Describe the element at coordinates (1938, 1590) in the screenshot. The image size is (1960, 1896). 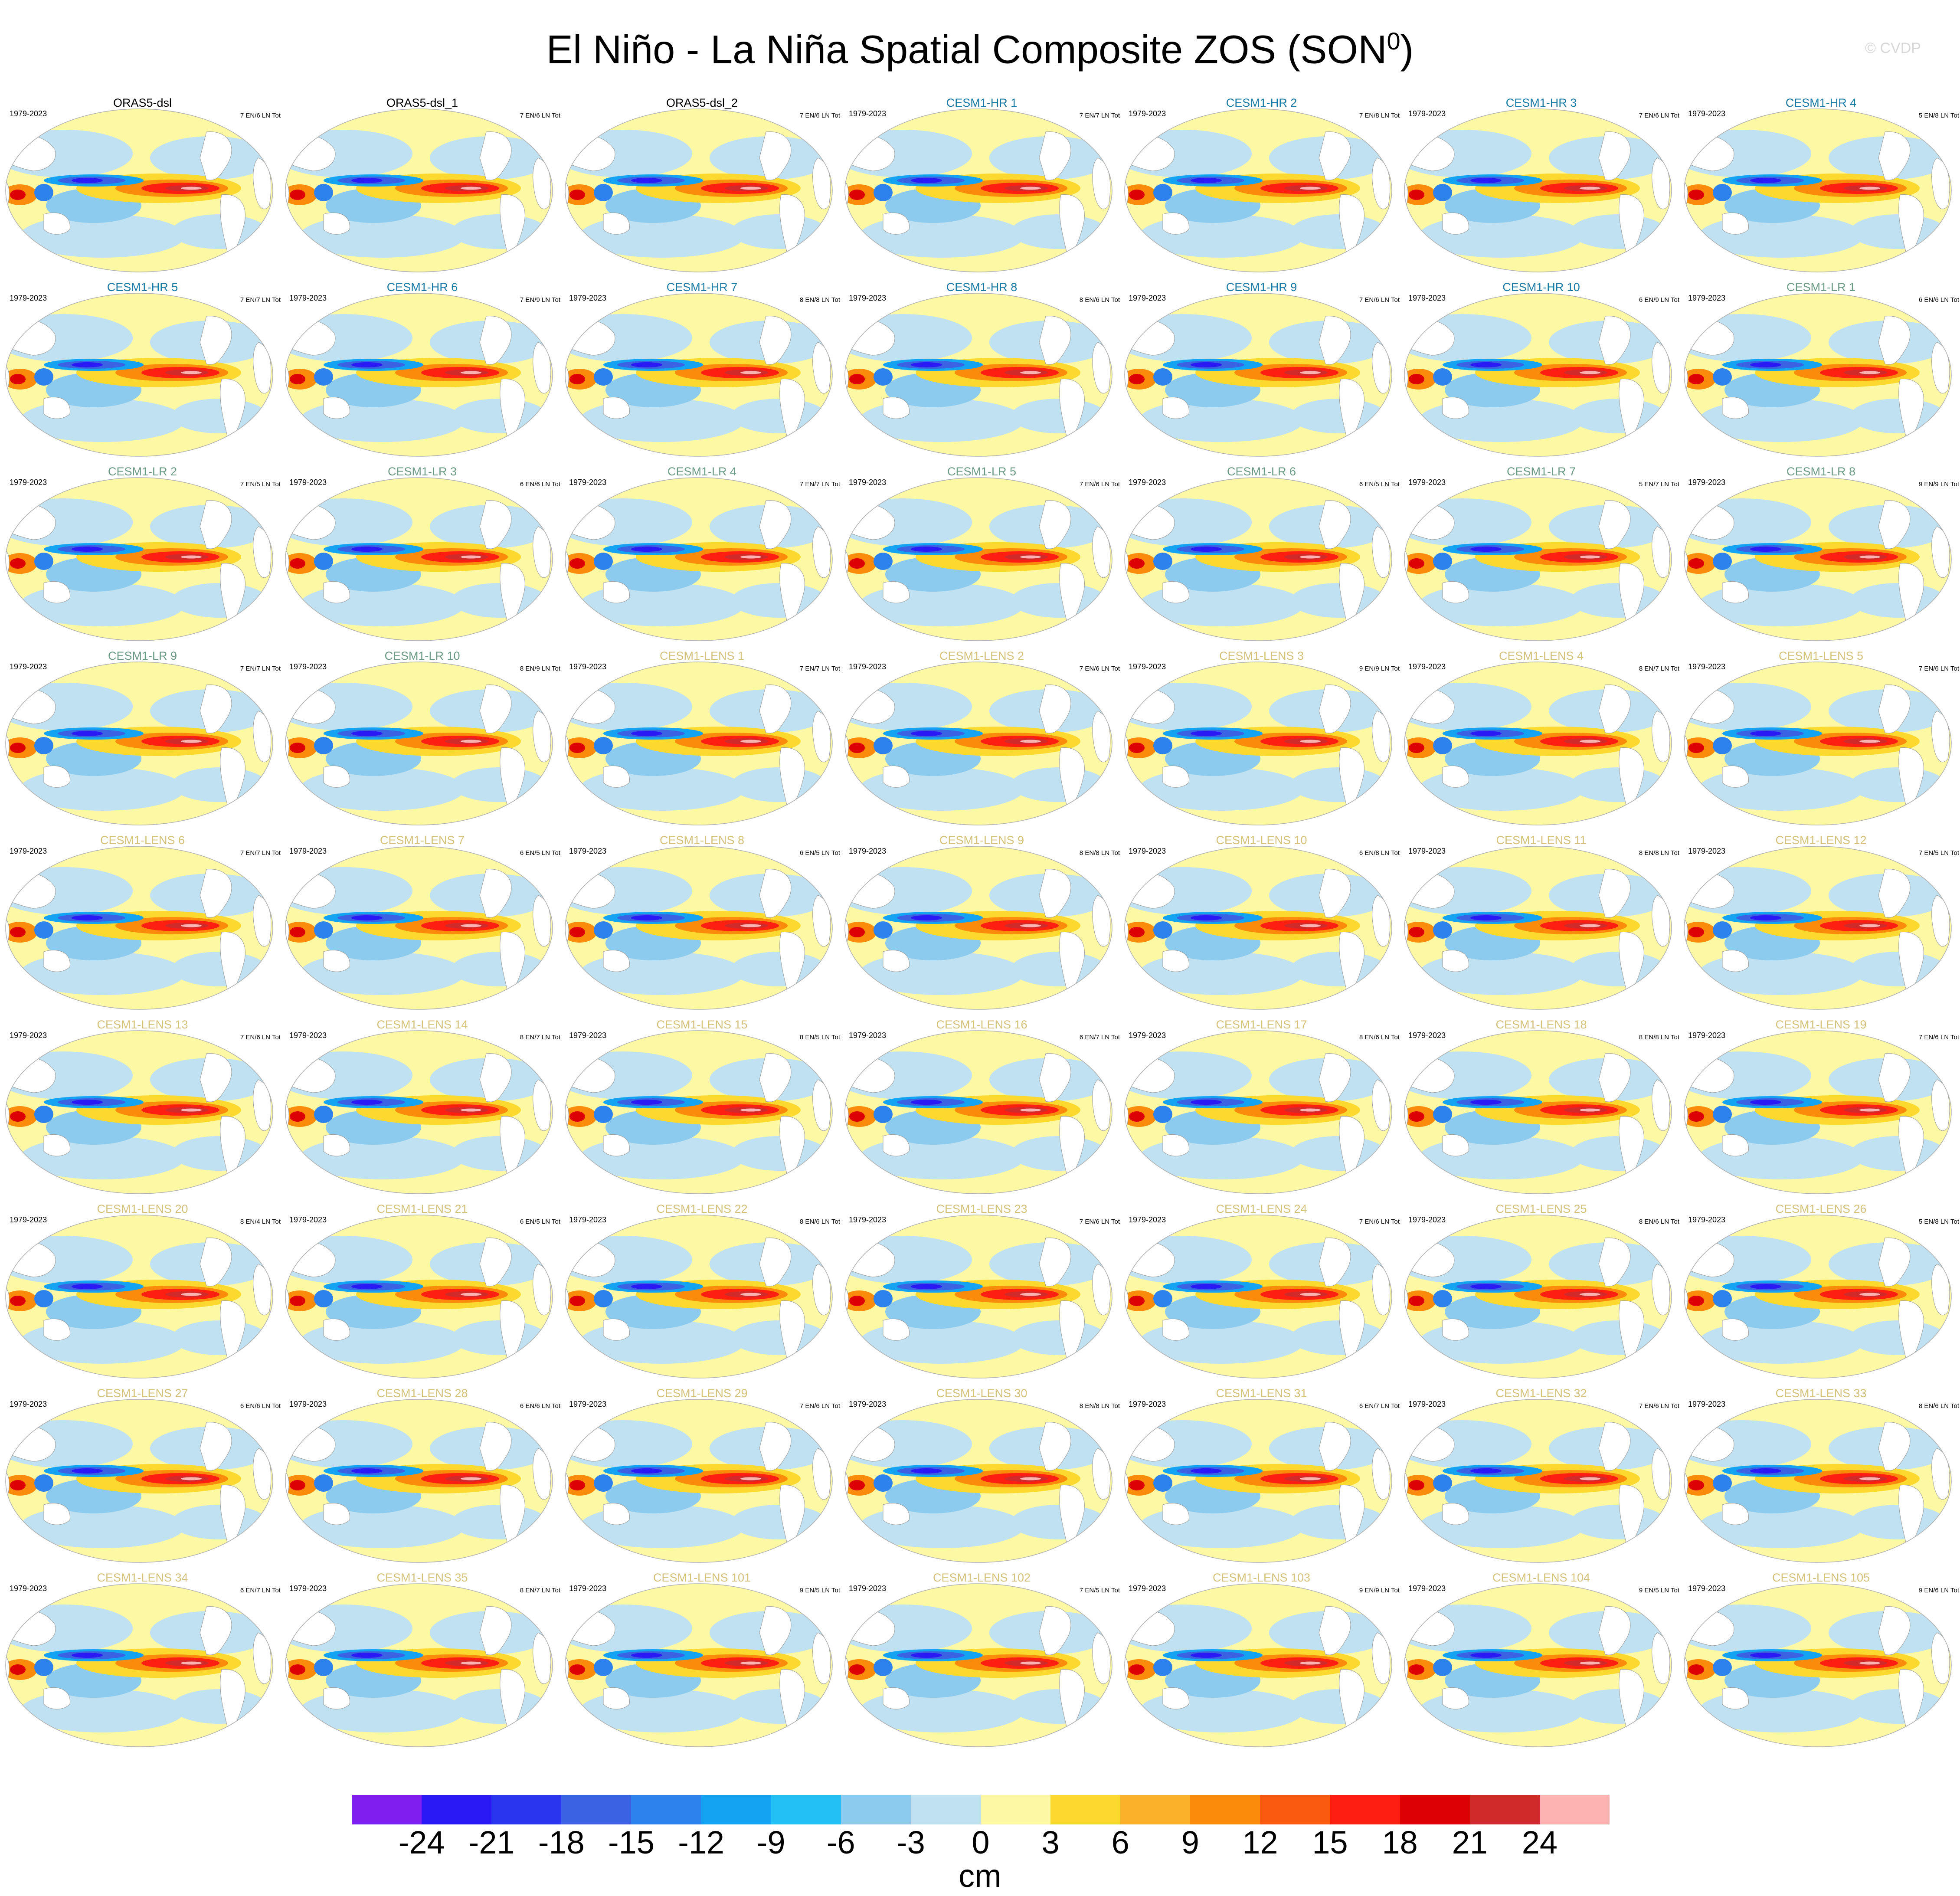
I see `panel-event-counts: 9 EN/6 LN Tot` at that location.